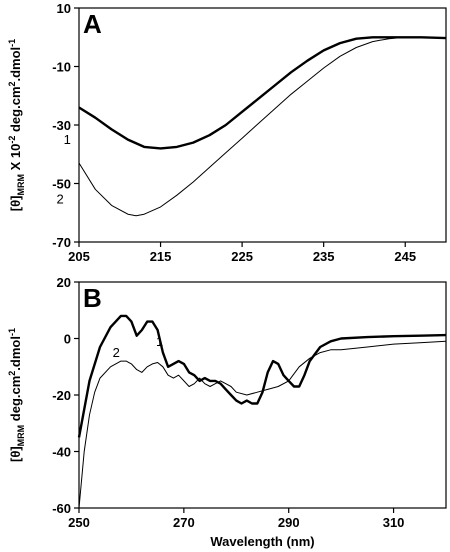  I want to click on y-tick-label: -30, so click(61, 125).